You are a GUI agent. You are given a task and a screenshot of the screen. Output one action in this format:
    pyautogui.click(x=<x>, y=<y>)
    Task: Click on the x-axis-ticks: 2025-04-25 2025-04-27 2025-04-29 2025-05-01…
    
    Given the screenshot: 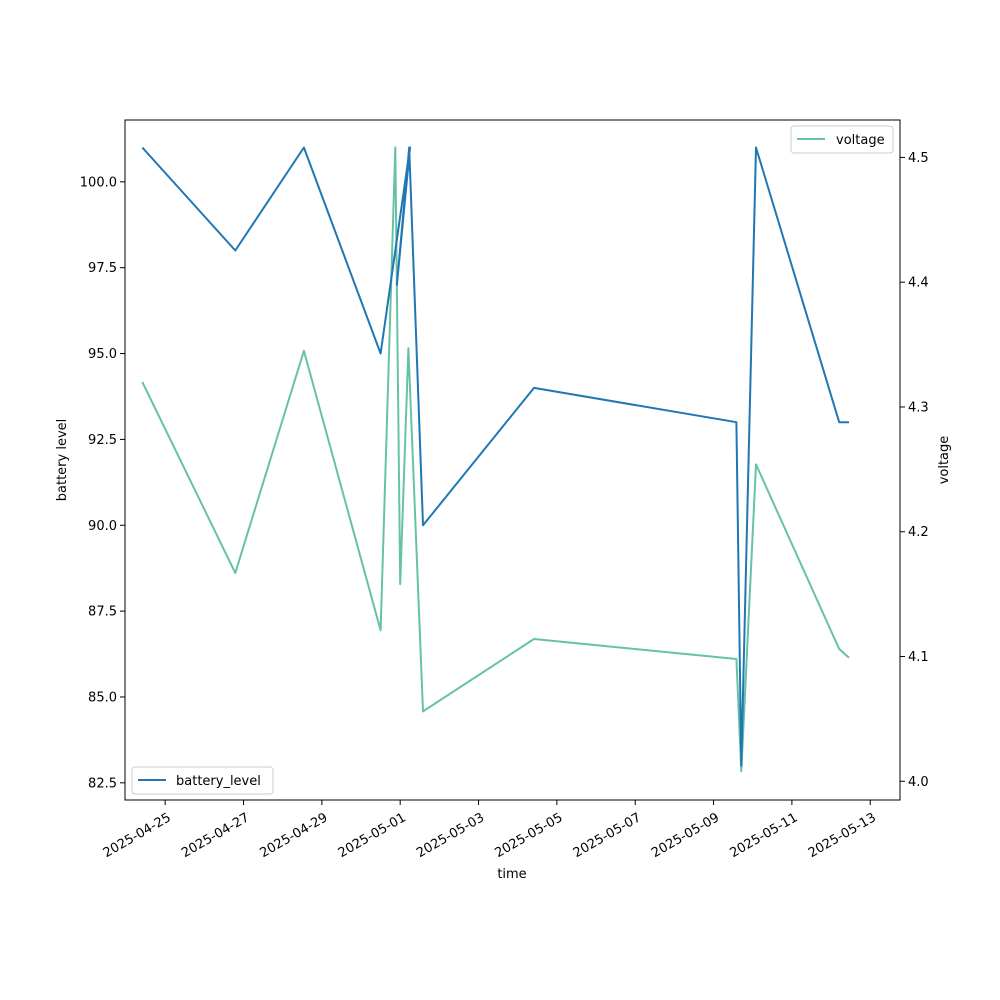 What is the action you would take?
    pyautogui.click(x=490, y=830)
    